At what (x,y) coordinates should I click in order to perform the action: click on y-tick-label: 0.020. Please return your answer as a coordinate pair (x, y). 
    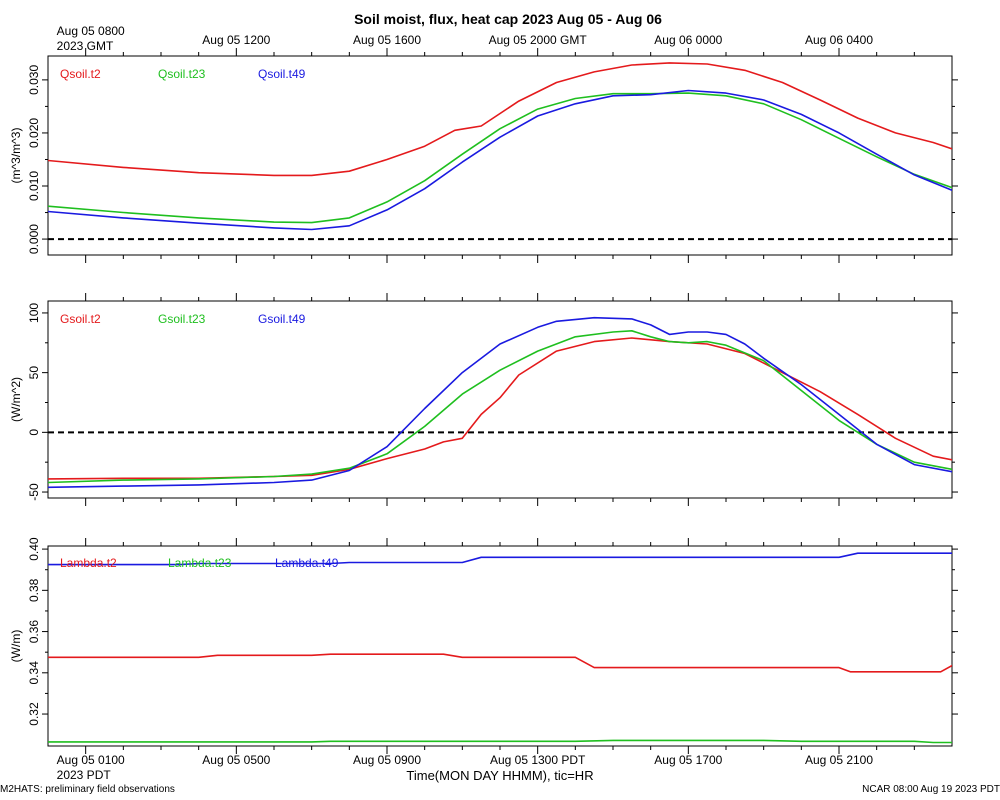
    Looking at the image, I should click on (34, 133).